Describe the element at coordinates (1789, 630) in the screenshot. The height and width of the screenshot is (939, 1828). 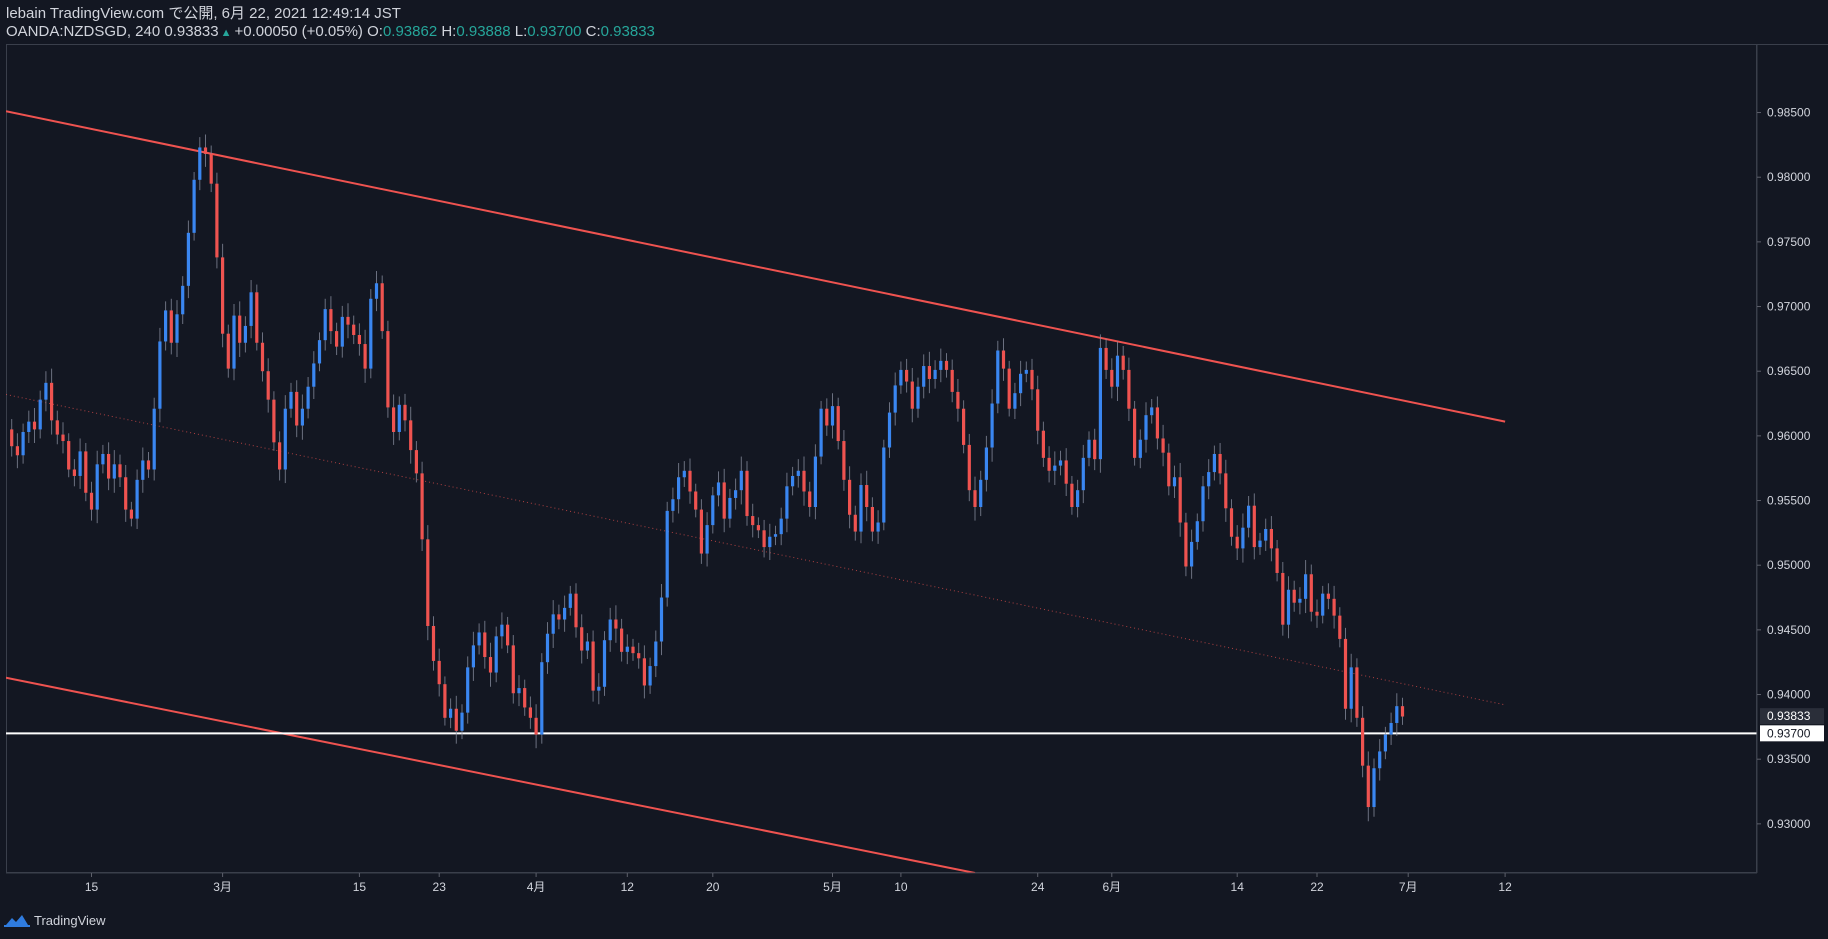
I see `price-tick-label: 0.94500` at that location.